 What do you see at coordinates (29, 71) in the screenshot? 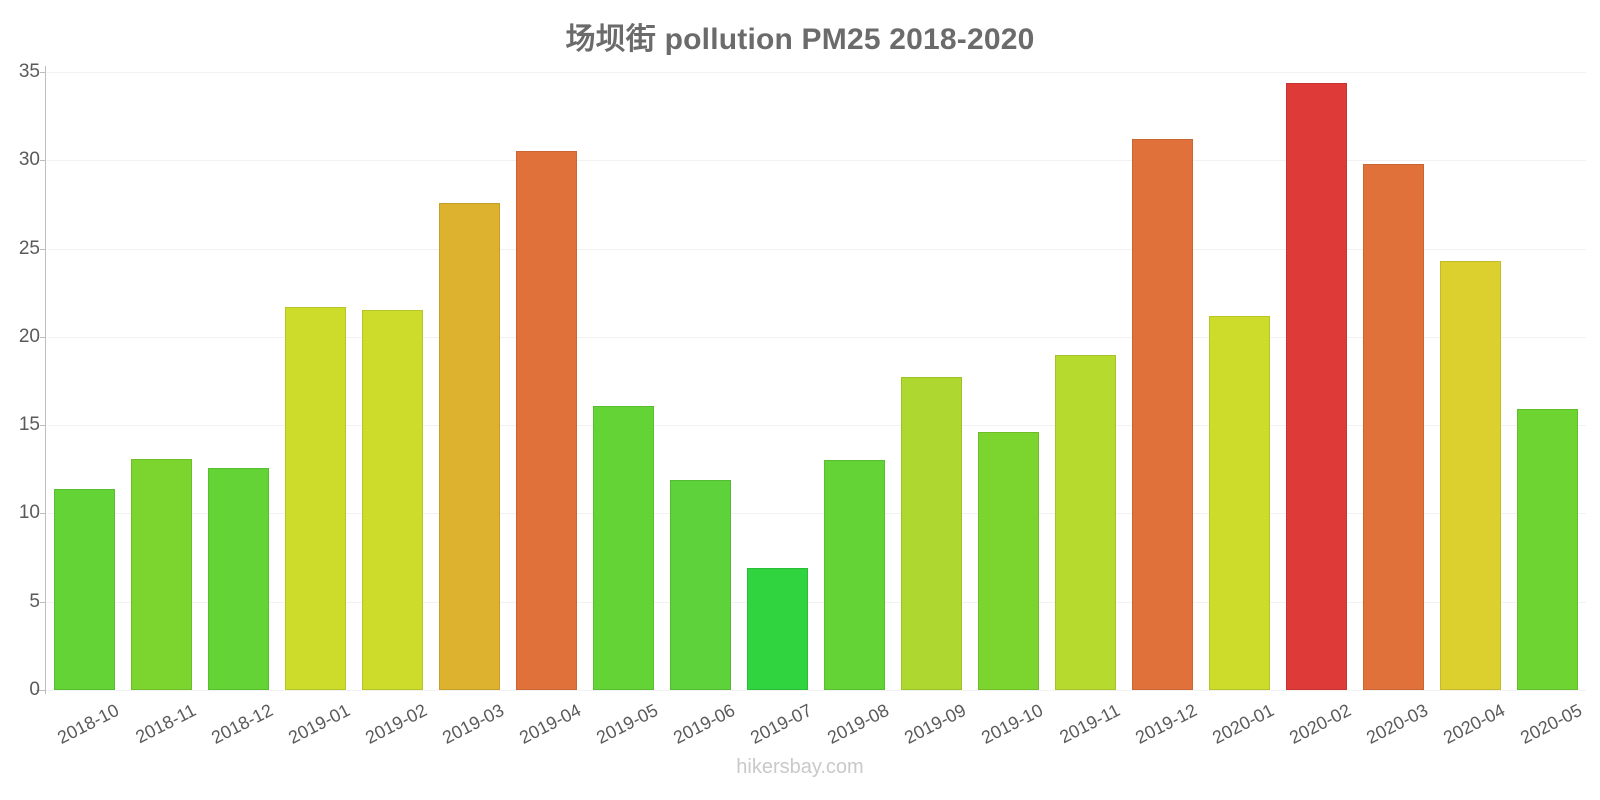
I see `y-tick-label: 35` at bounding box center [29, 71].